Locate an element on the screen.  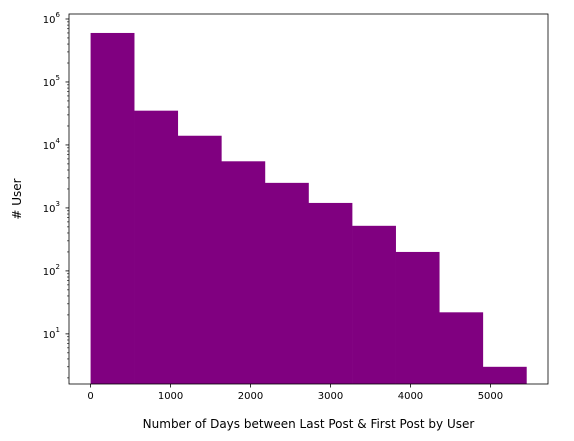
y-tick-label: 10⁶ is located at coordinates (52, 18).